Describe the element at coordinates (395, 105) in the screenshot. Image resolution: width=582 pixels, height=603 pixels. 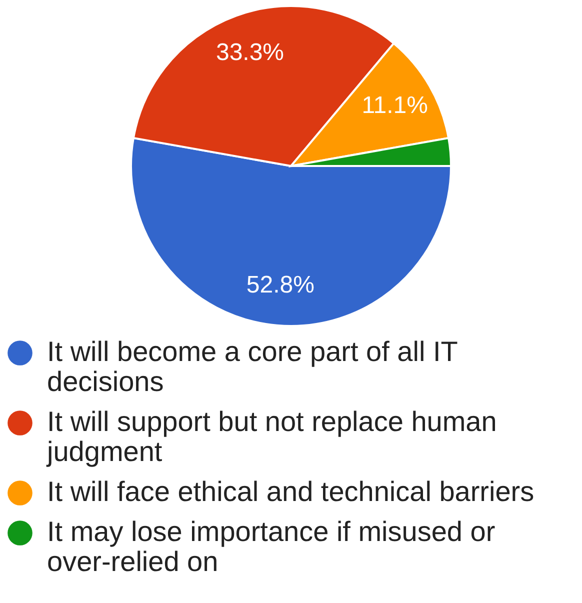
I see `data-label: 11.1%` at that location.